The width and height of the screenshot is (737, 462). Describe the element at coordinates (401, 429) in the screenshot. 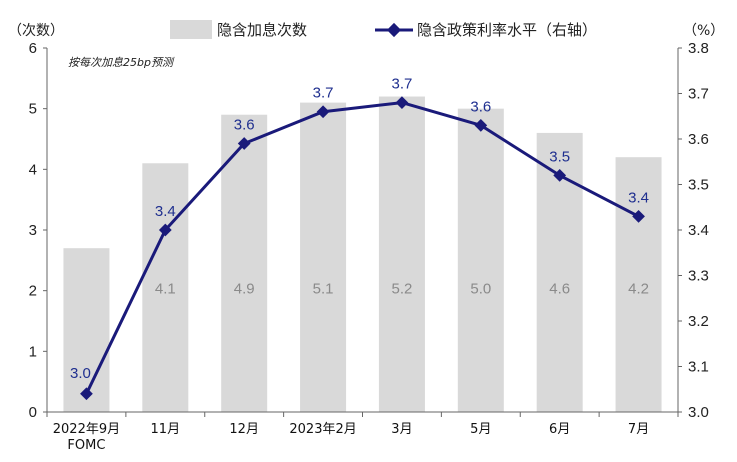

I see `x-tick-label: 3月` at that location.